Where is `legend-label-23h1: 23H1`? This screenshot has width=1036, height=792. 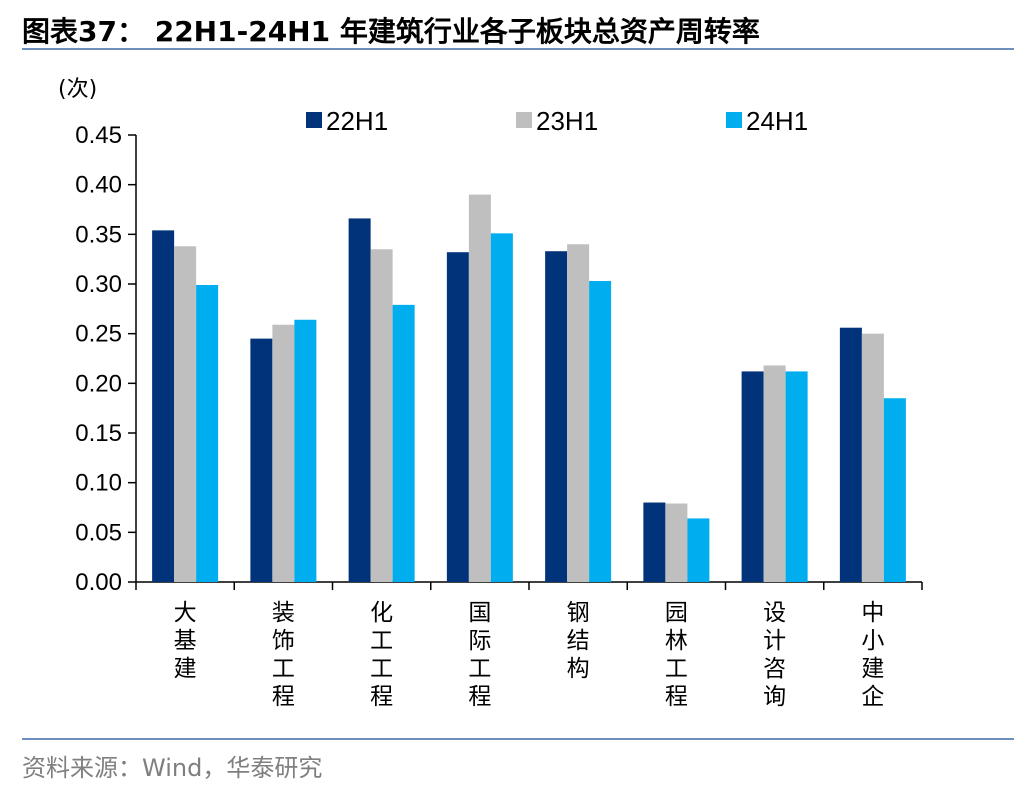
legend-label-23h1: 23H1 is located at coordinates (567, 121).